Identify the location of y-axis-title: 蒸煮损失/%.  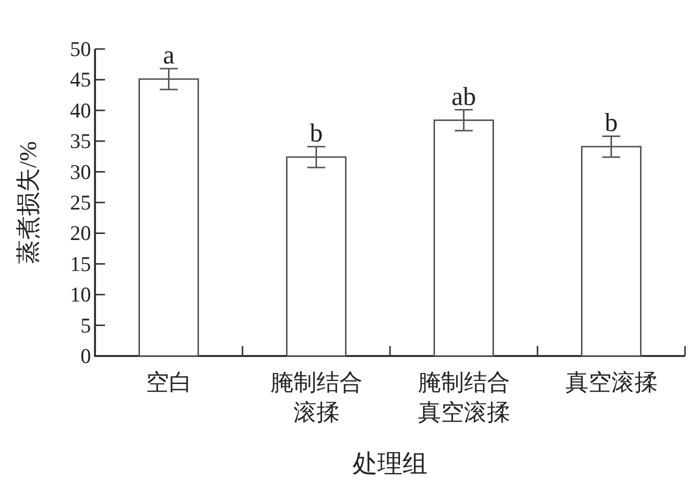
(29, 202).